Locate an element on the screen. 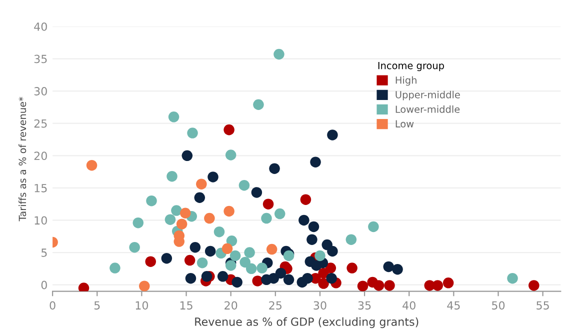 This screenshot has width=584, height=331. x-tick-label: 5 is located at coordinates (97, 305).